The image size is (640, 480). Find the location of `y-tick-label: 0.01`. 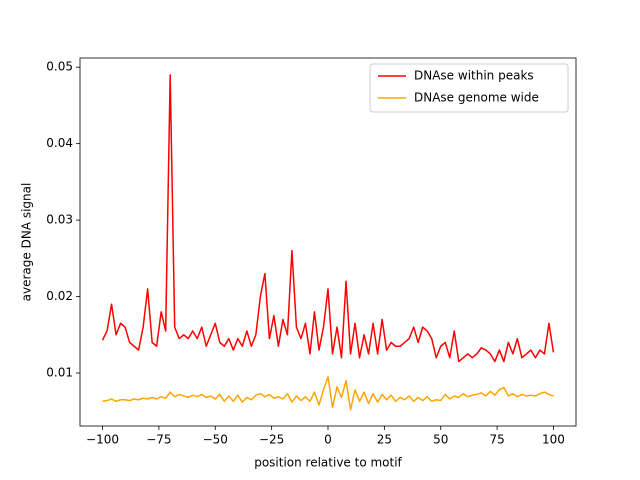

y-tick-label: 0.01 is located at coordinates (59, 373).